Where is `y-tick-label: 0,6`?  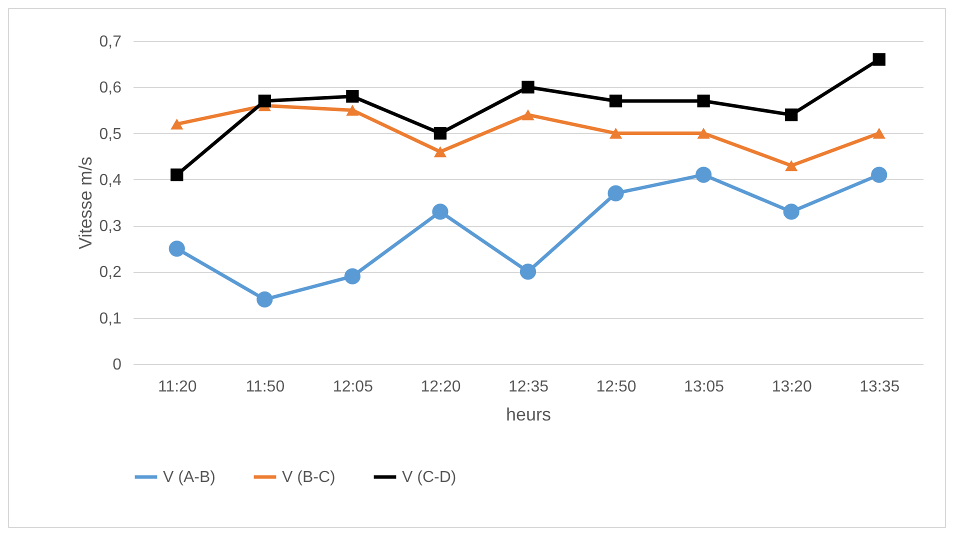
y-tick-label: 0,6 is located at coordinates (110, 88).